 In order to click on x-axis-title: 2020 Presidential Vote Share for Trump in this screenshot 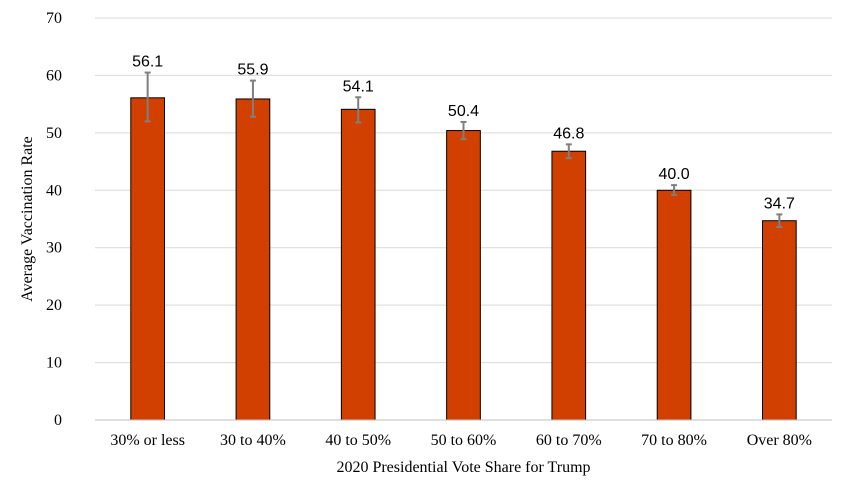, I will do `click(463, 467)`.